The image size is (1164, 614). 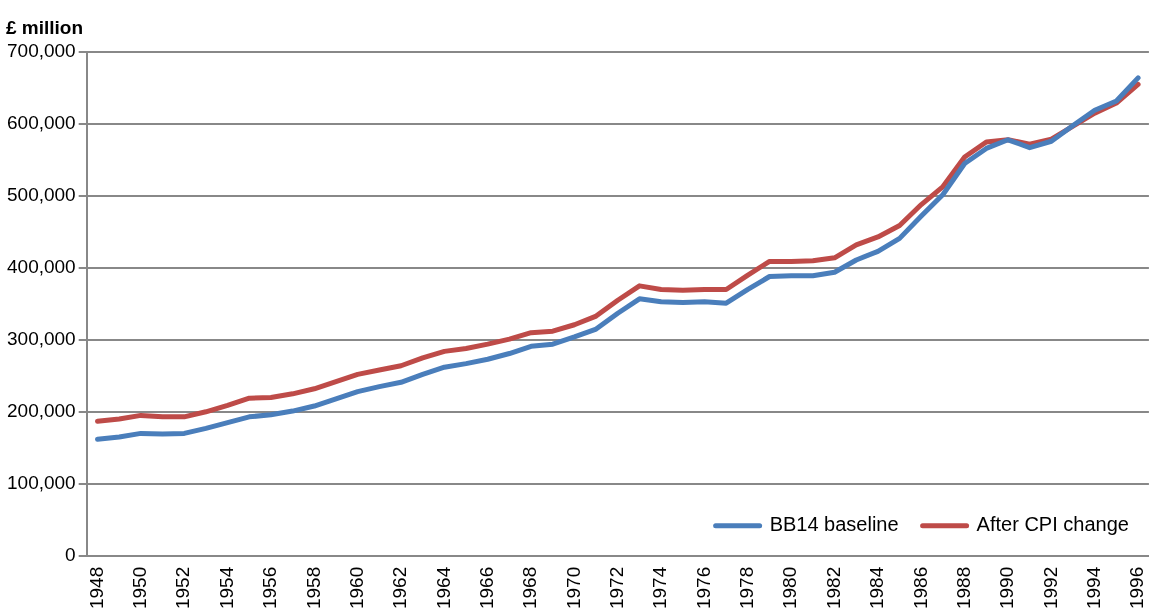 What do you see at coordinates (747, 588) in the screenshot?
I see `x-tick-label: 1978` at bounding box center [747, 588].